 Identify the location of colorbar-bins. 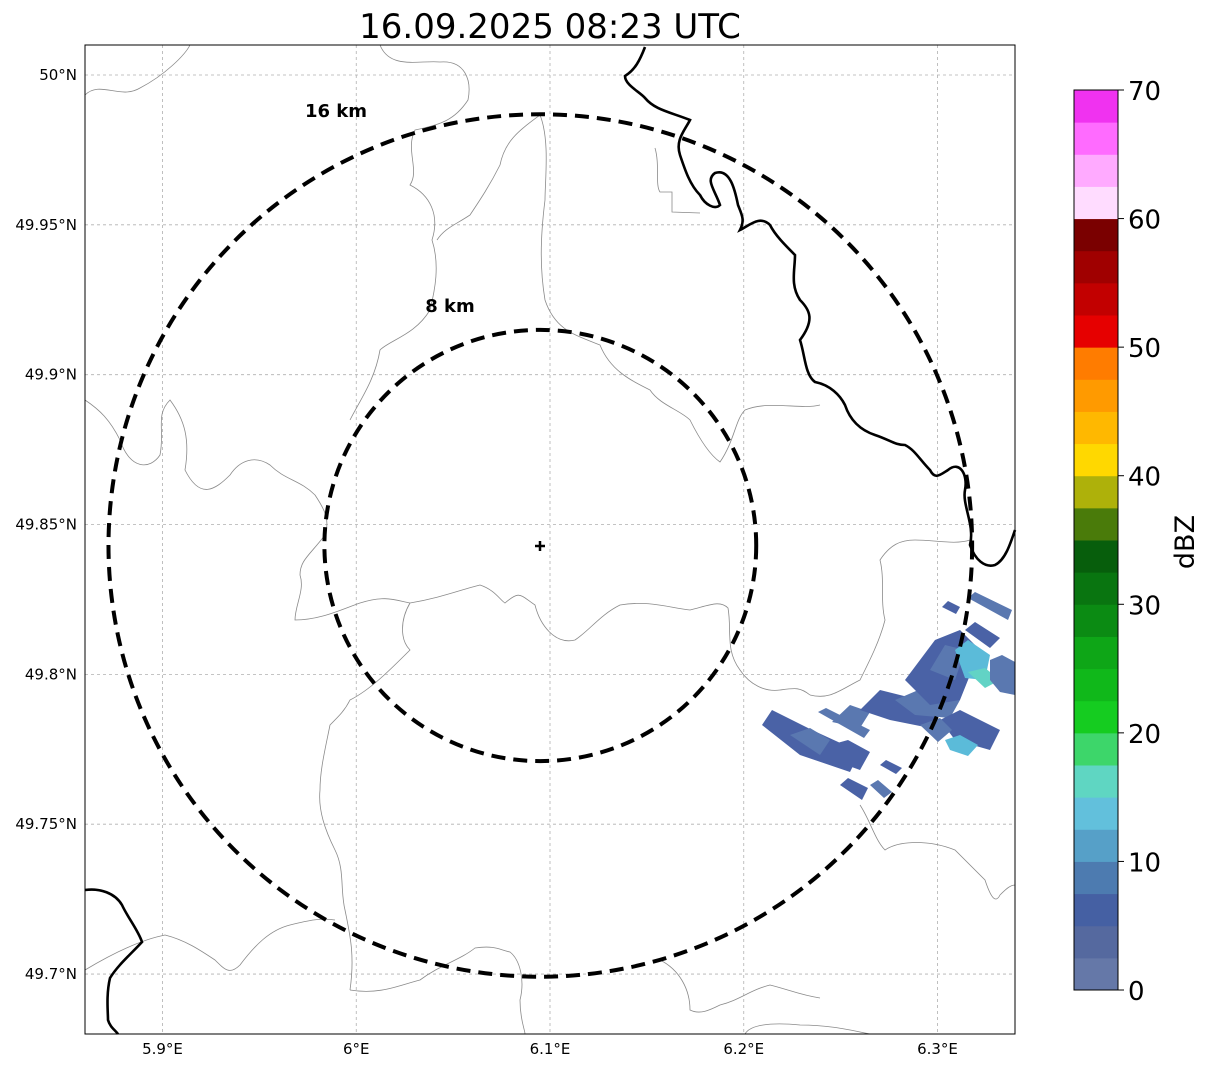
(1096, 540).